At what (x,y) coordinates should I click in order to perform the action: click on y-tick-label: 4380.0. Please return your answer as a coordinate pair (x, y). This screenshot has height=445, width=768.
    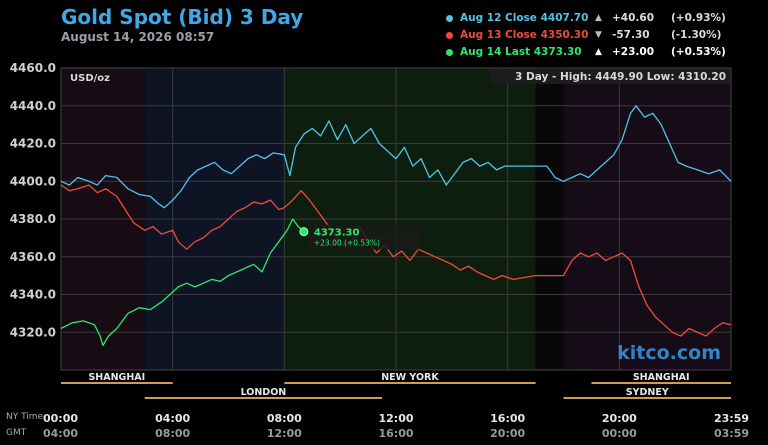
    Looking at the image, I should click on (33, 219).